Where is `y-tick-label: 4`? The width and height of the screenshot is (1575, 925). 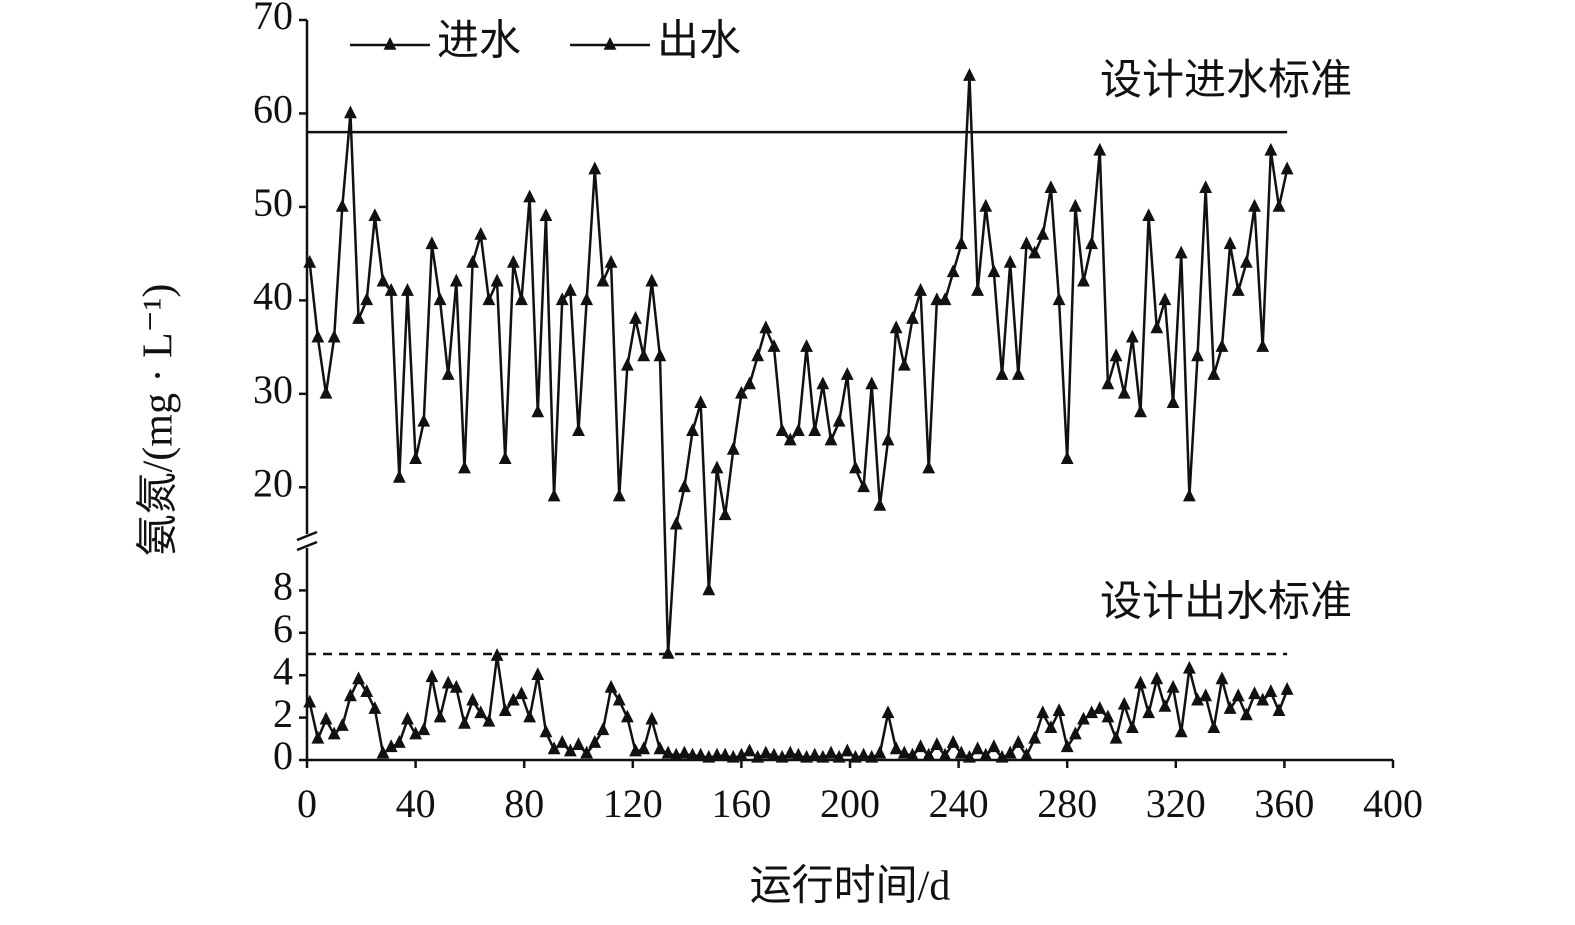
y-tick-label: 4 is located at coordinates (283, 670).